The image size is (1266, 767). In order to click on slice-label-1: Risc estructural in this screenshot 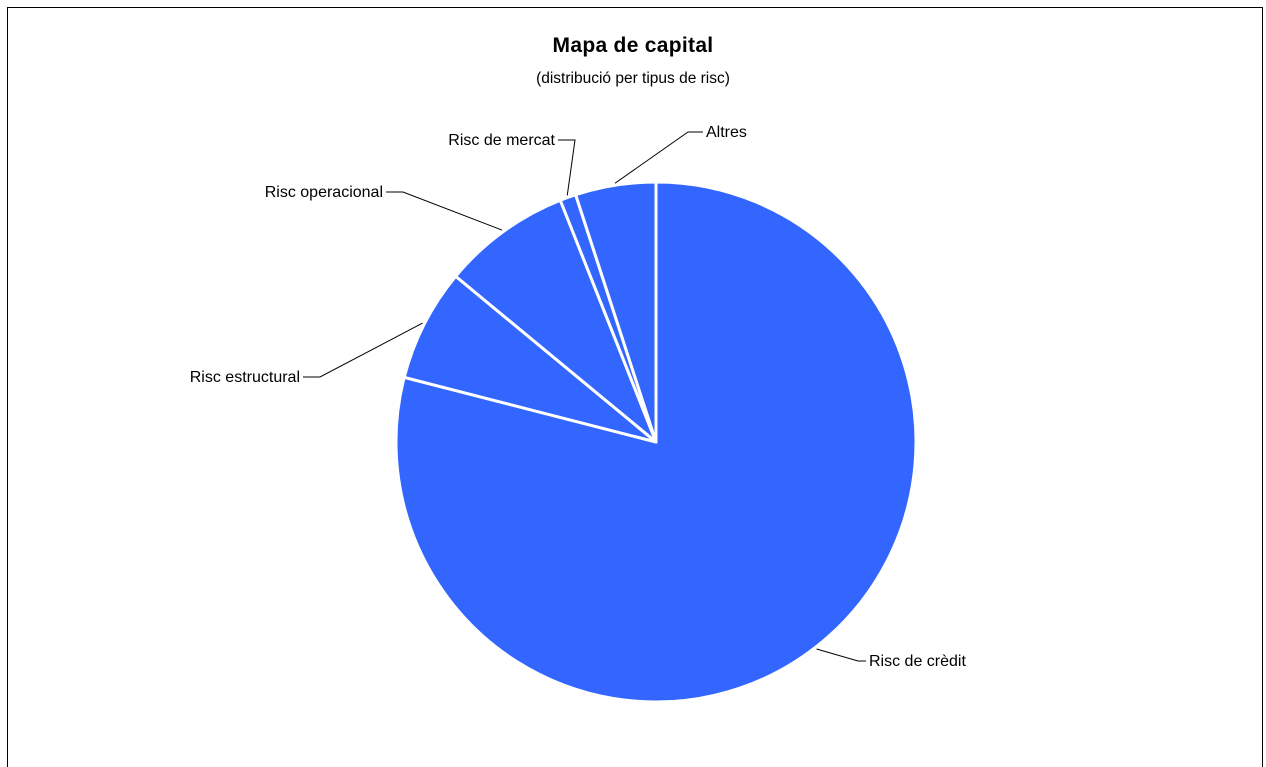, I will do `click(245, 377)`.